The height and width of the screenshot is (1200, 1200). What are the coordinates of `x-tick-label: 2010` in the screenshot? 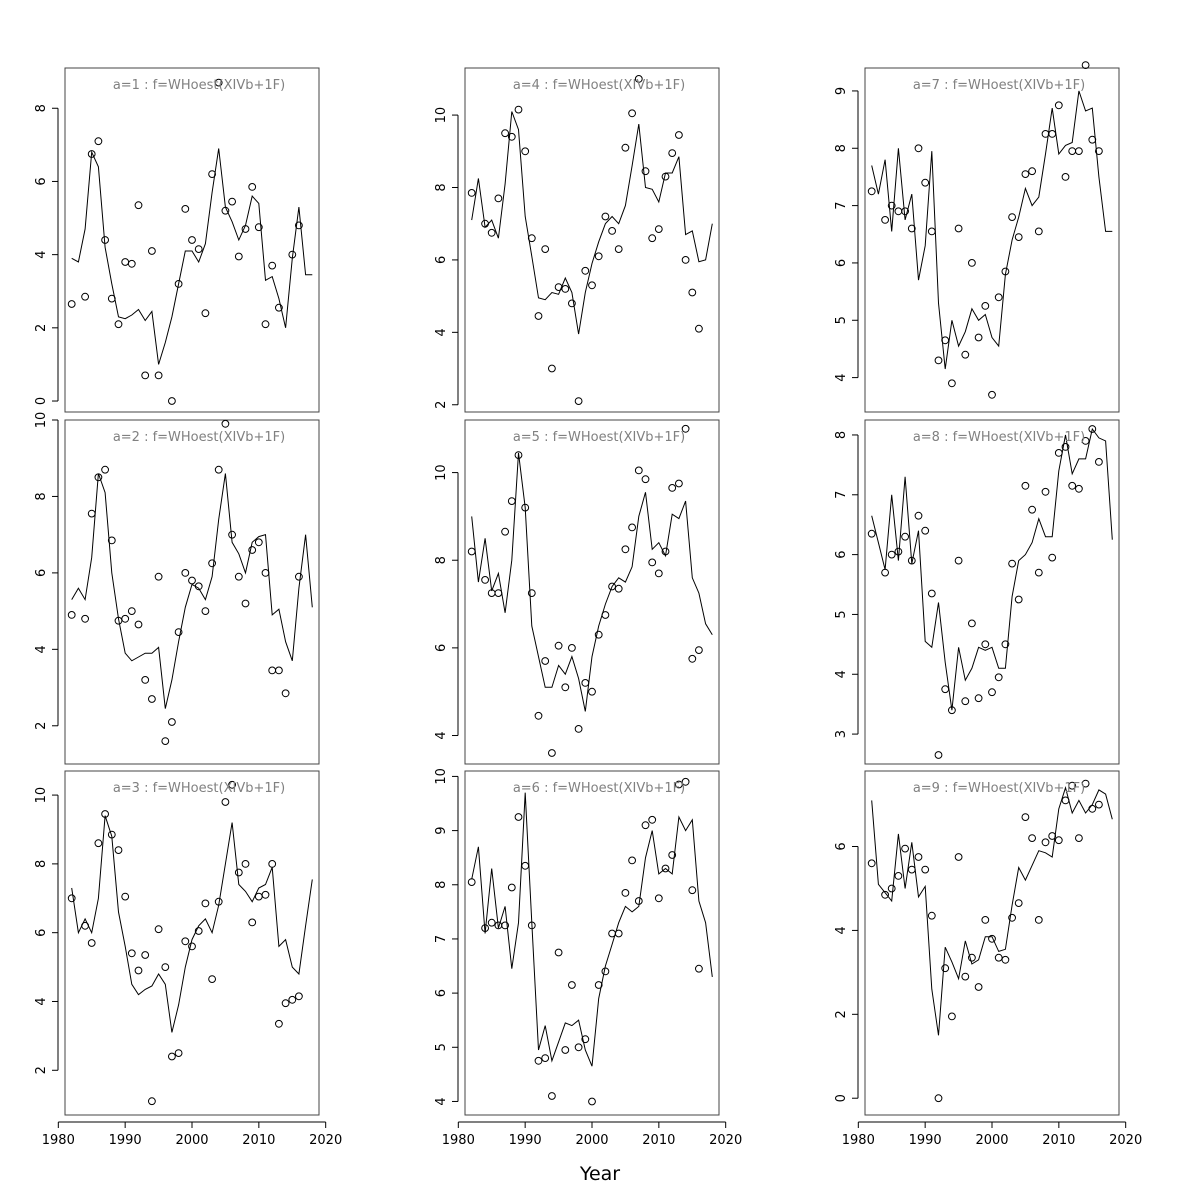 It's located at (1058, 1140).